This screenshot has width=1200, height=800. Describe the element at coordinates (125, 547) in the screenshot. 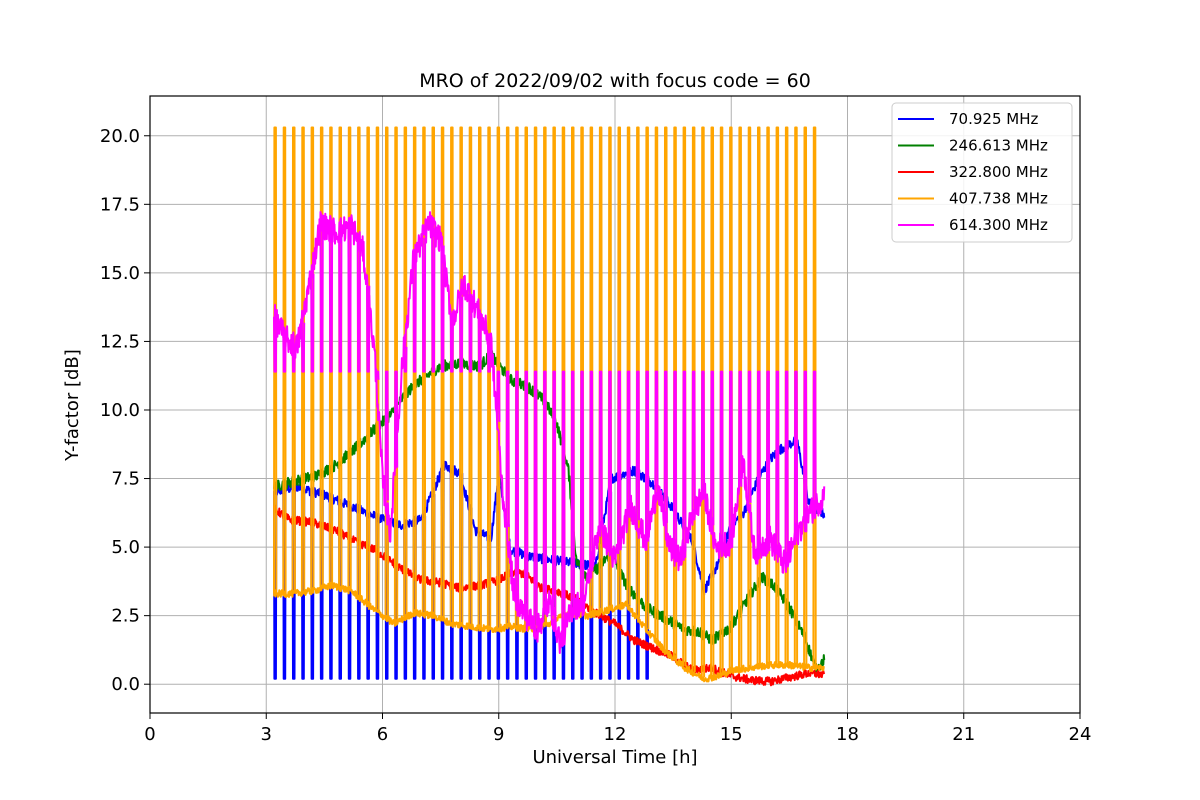

I see `y-tick-label: 5.0` at that location.